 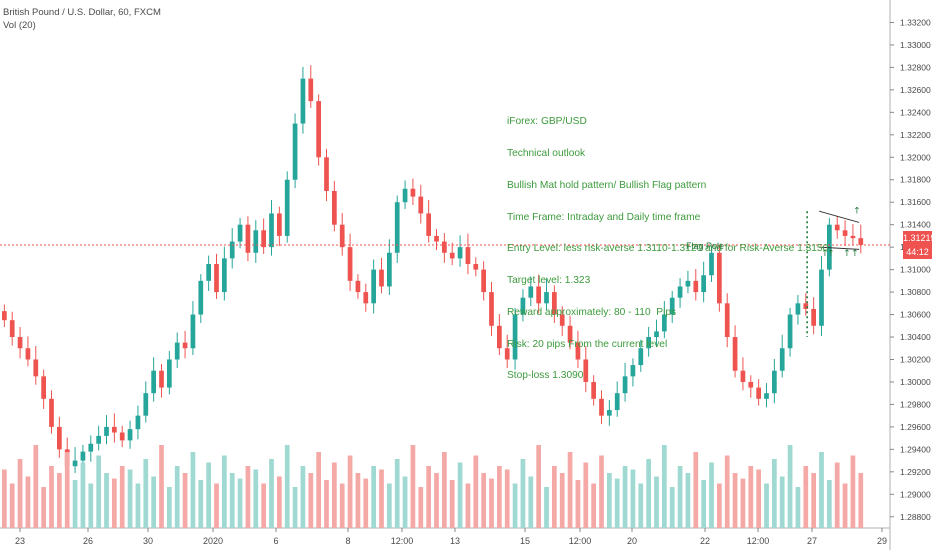 What do you see at coordinates (915, 270) in the screenshot?
I see `price-tick-label: 1.31000` at bounding box center [915, 270].